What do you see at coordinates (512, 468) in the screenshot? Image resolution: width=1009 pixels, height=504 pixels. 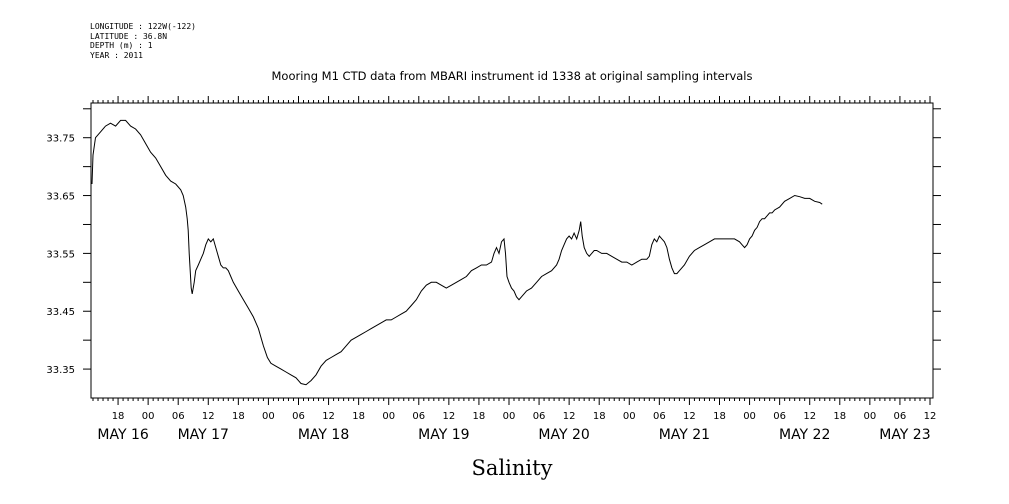 I see `x-axis-label: Salinity` at bounding box center [512, 468].